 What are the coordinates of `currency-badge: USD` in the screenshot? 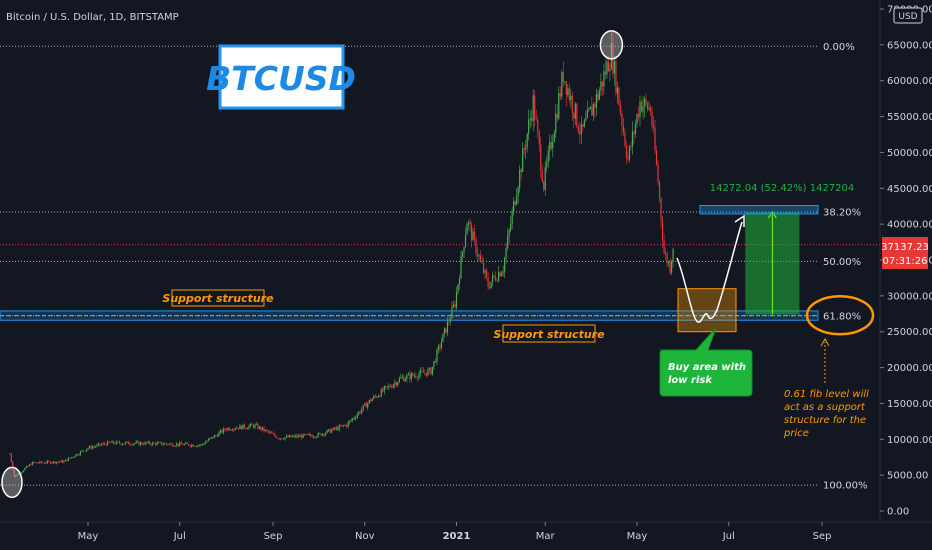 It's located at (908, 15).